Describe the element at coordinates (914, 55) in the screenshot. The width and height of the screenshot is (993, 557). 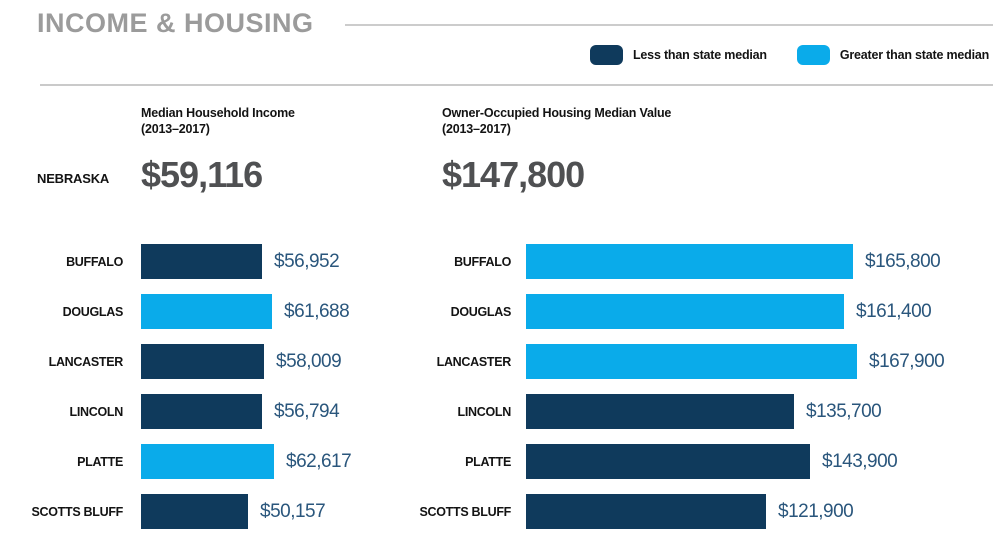
I see `legend-label: Greater than state median` at that location.